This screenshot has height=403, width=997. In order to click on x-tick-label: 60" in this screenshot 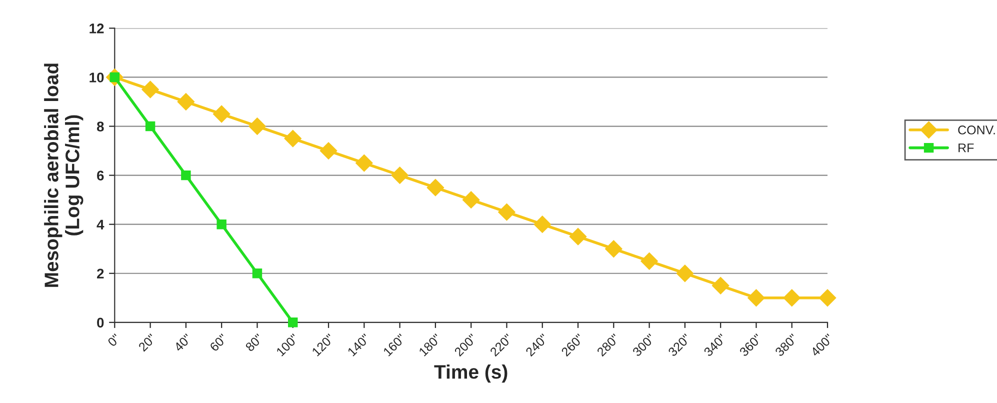, I will do `click(218, 342)`.